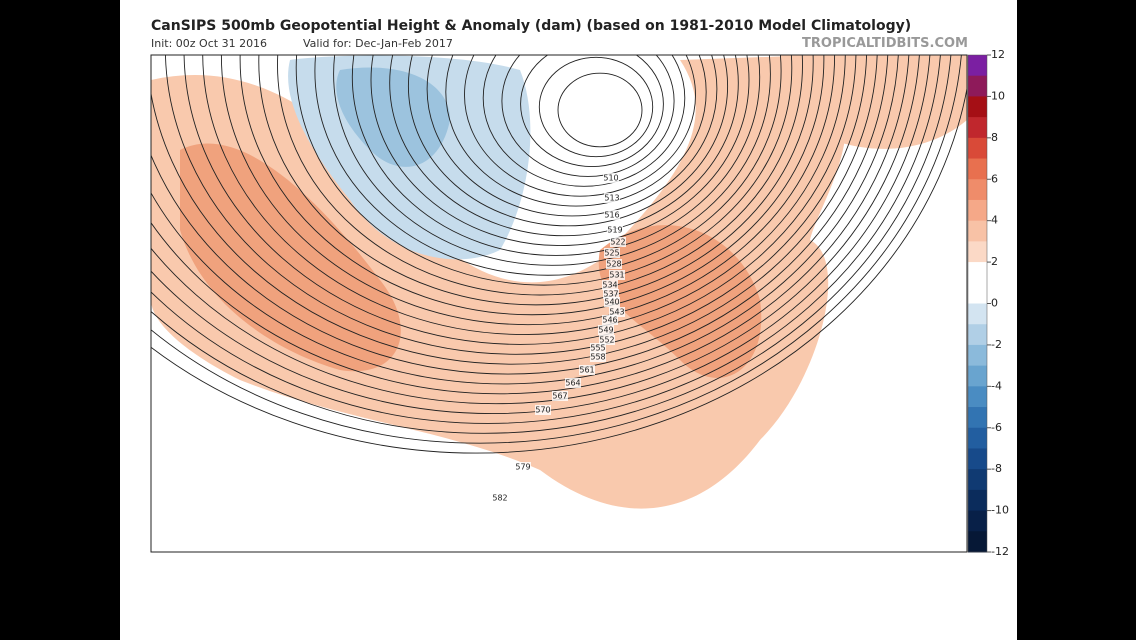 The width and height of the screenshot is (1136, 640). I want to click on contour-label: 570, so click(542, 410).